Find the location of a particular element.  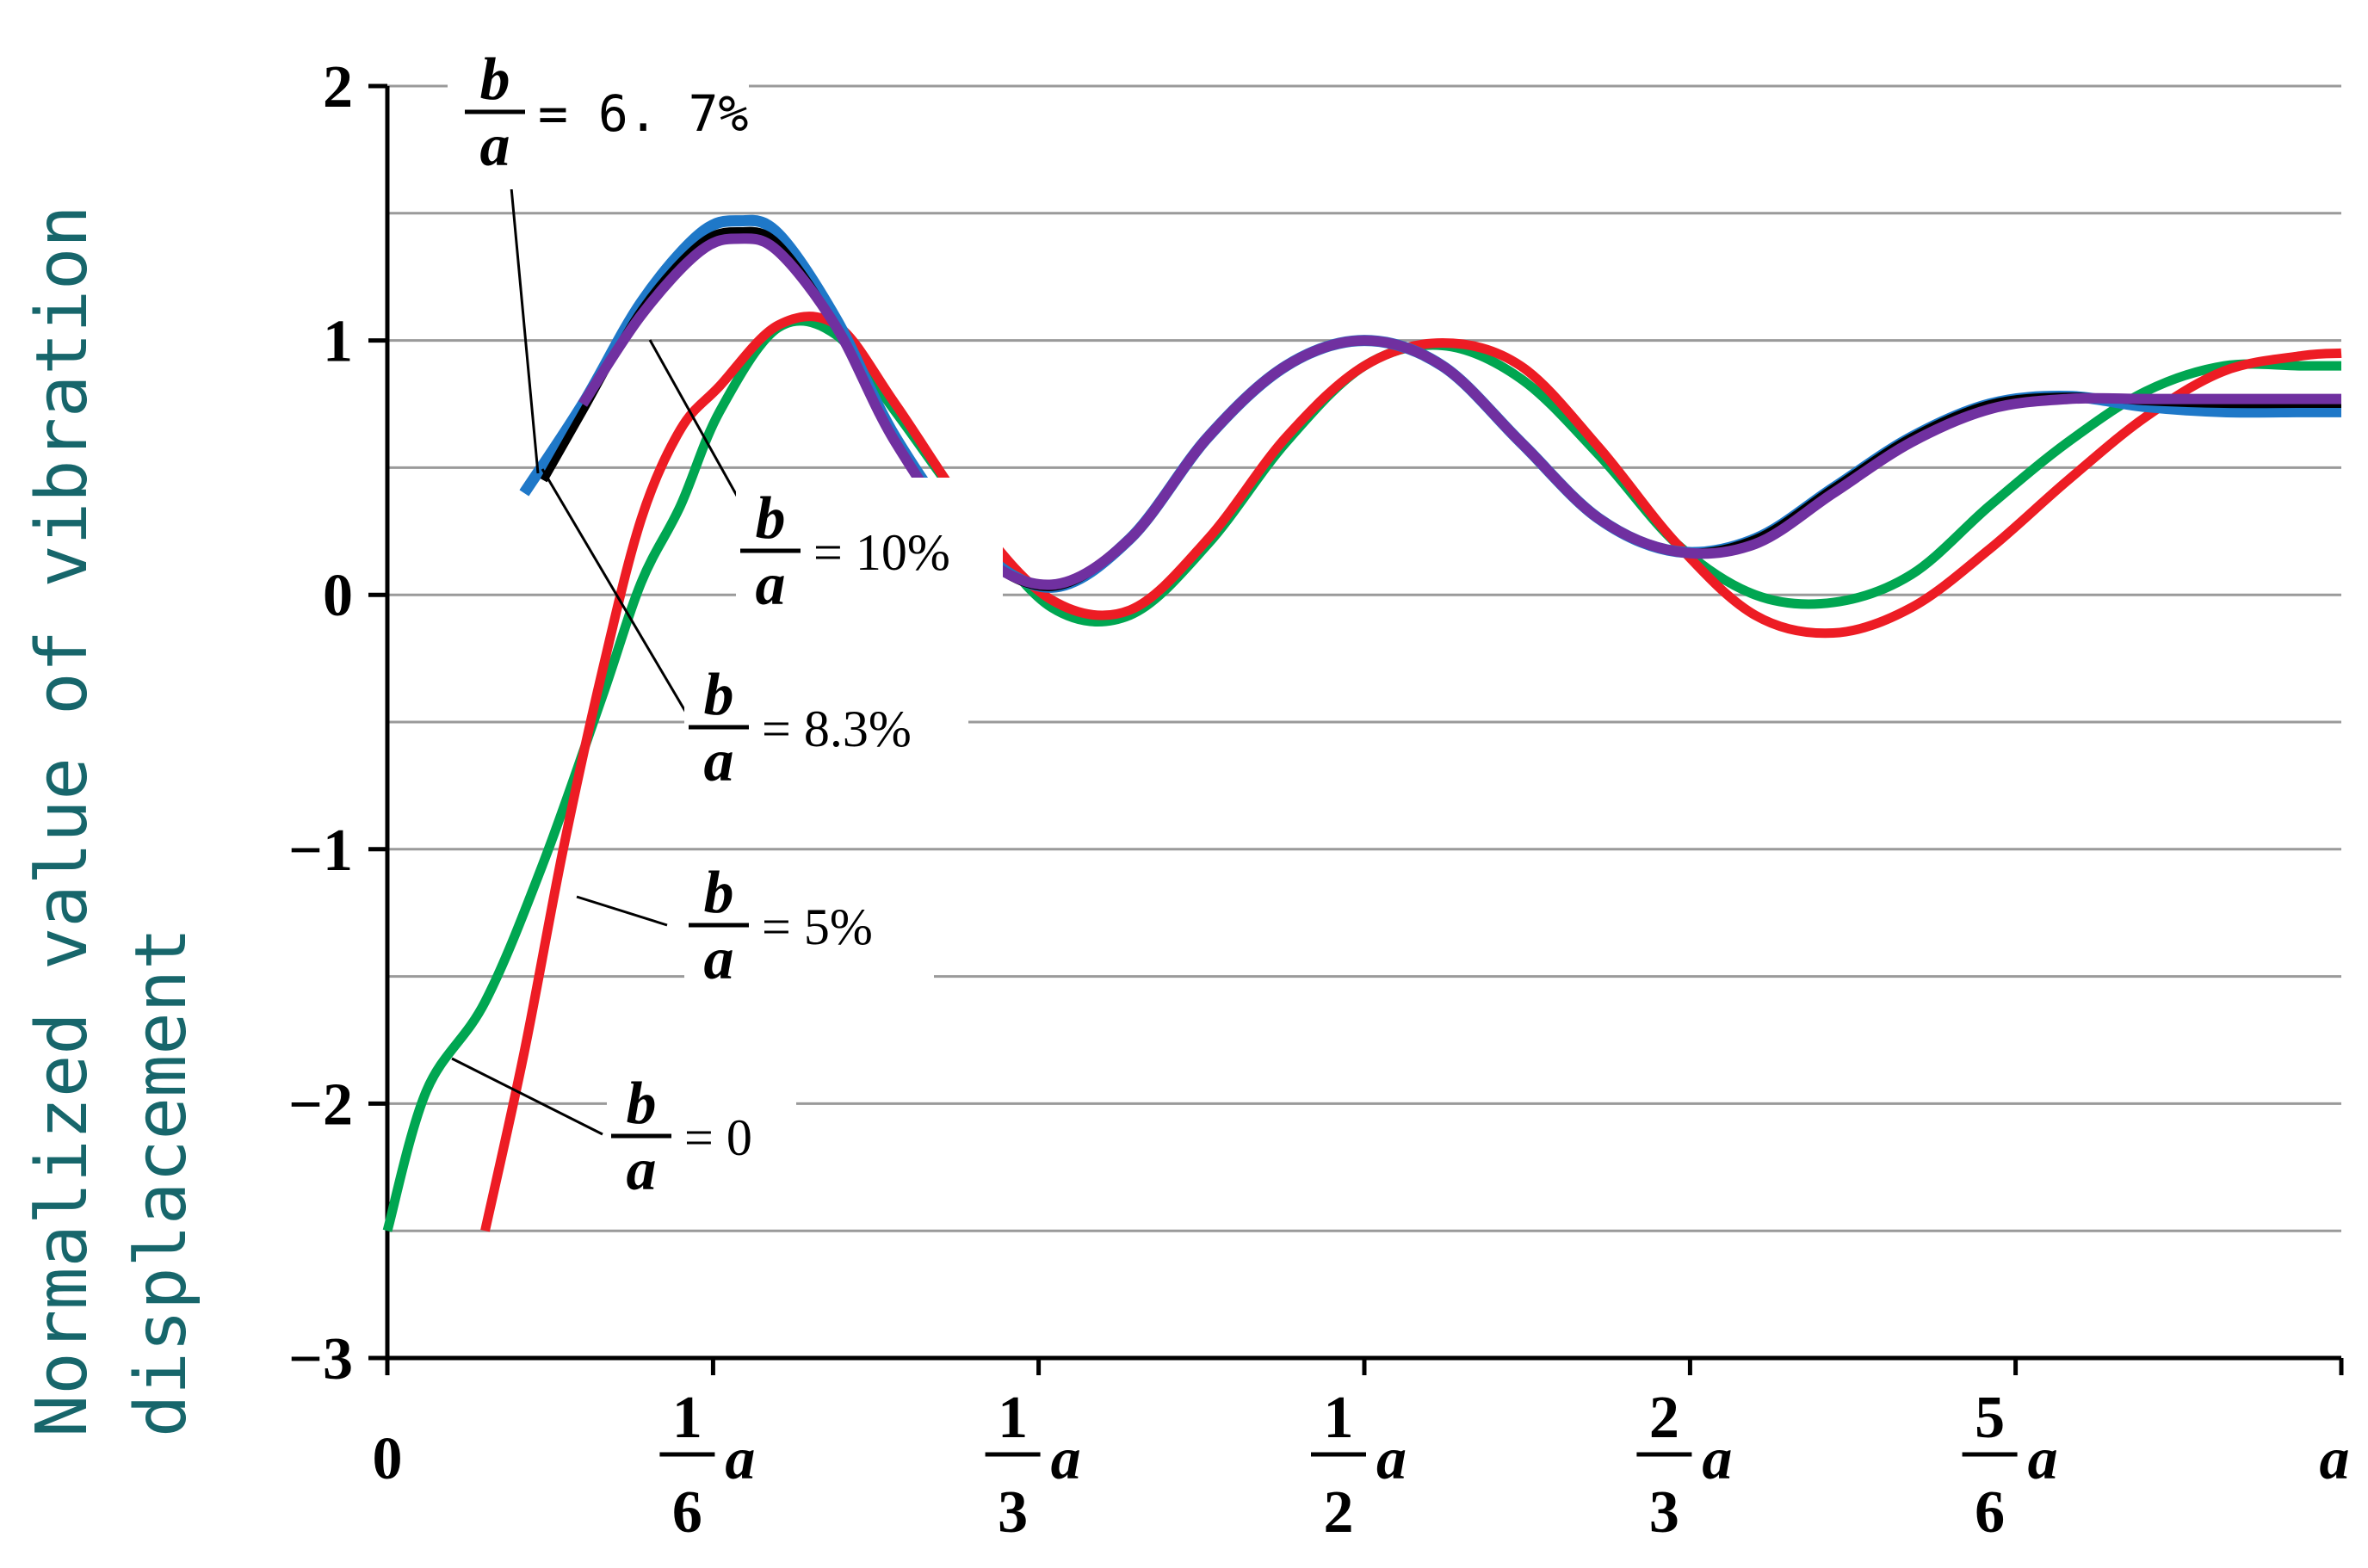

y-tick-label: −1 is located at coordinates (321, 851).